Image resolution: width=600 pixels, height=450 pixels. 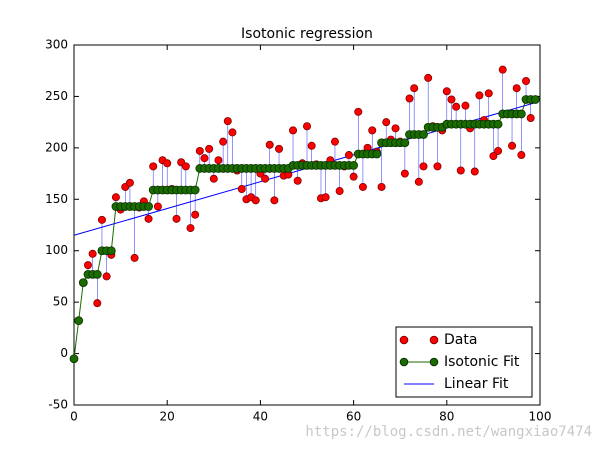 What do you see at coordinates (448, 432) in the screenshot?
I see `watermark: https://blog.csdn.net/wangxiao7474` at bounding box center [448, 432].